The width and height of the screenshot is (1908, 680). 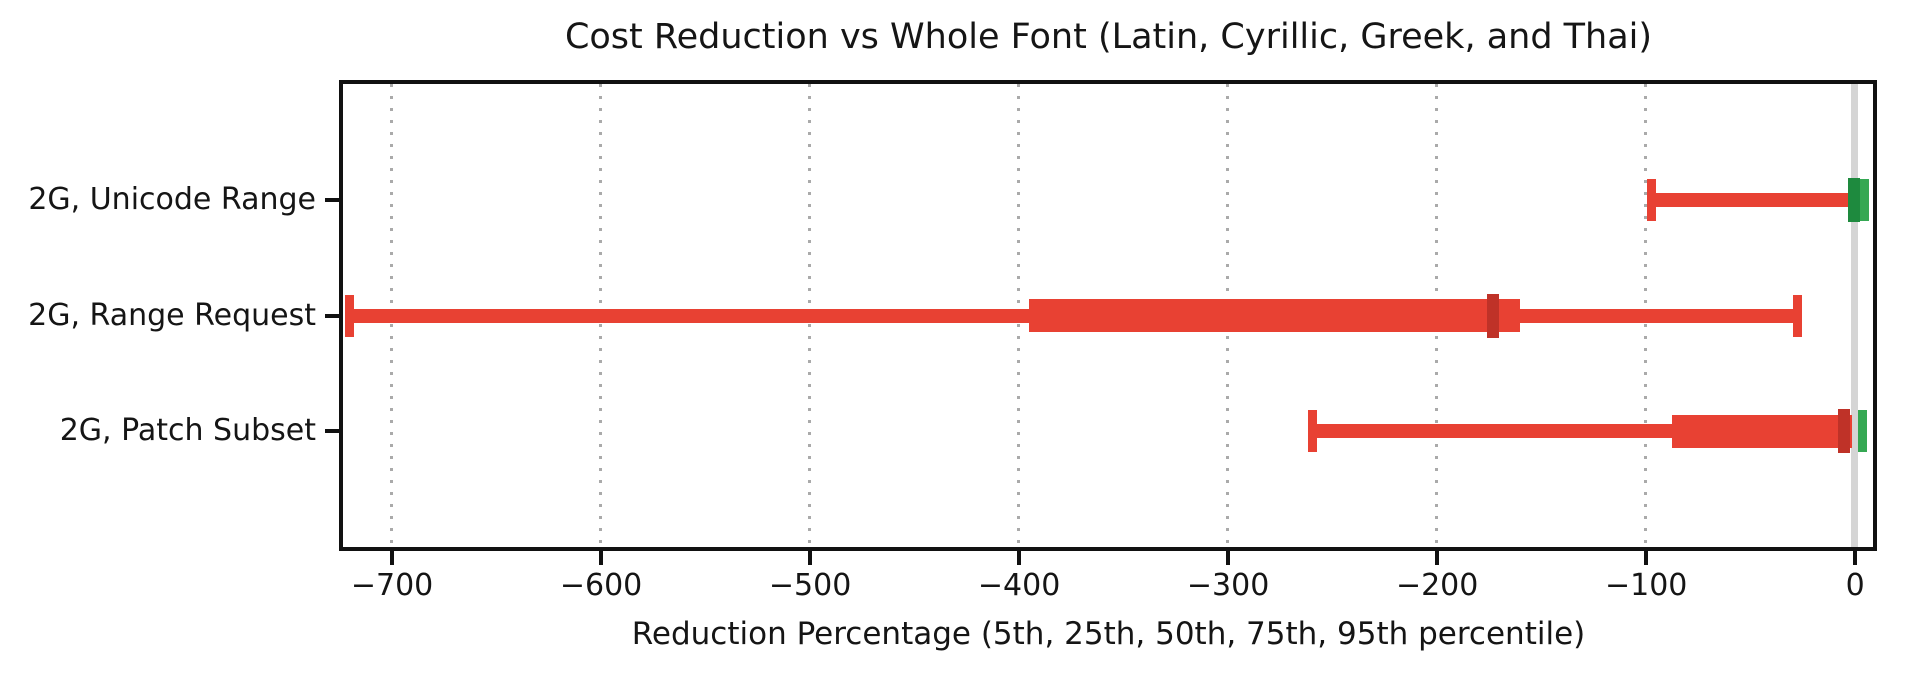 I want to click on y-tick-2g-patch-subset, so click(x=332, y=431).